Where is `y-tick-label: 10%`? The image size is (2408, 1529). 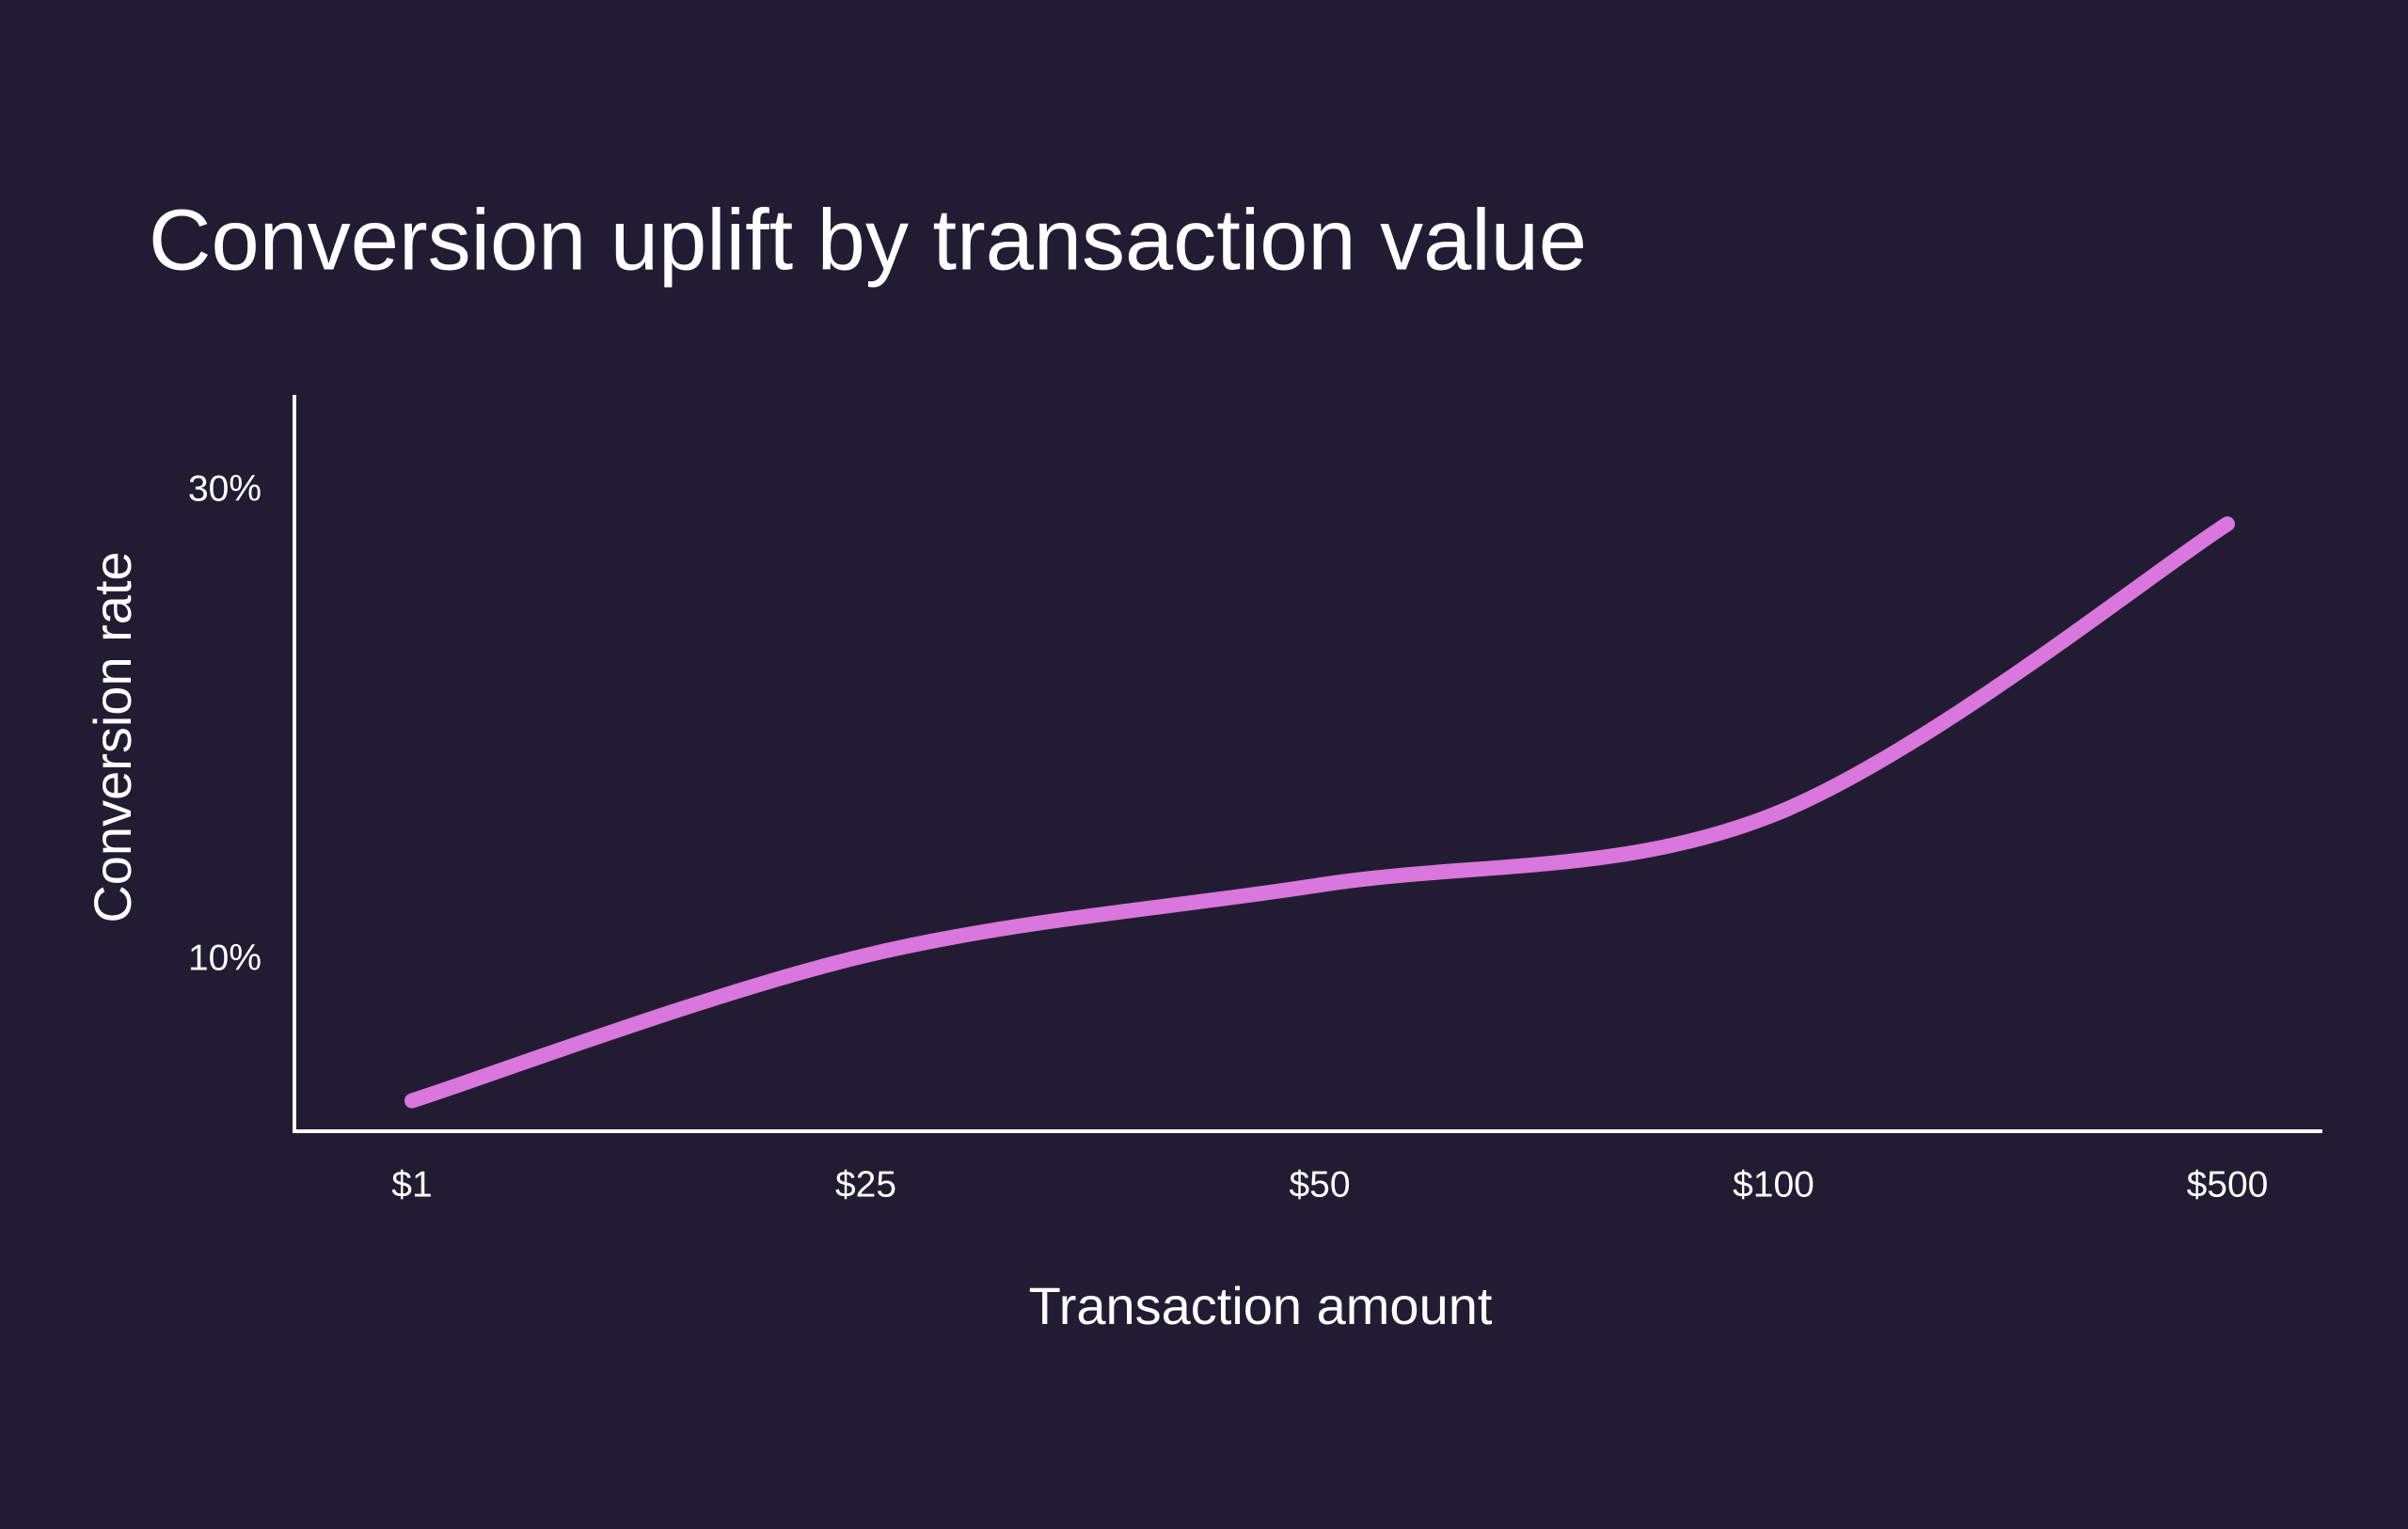
y-tick-label: 10% is located at coordinates (225, 958).